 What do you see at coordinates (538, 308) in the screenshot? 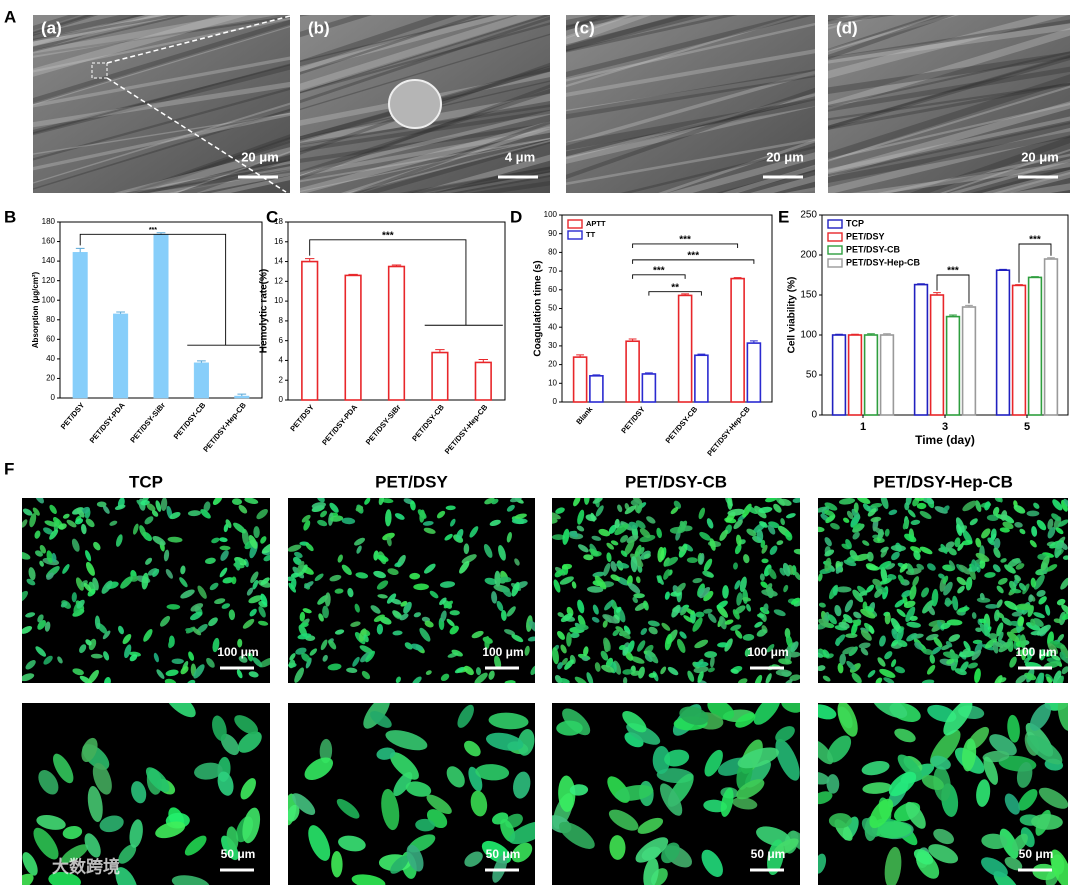
I see `y-axis-label: Coagulation time (s)` at bounding box center [538, 308].